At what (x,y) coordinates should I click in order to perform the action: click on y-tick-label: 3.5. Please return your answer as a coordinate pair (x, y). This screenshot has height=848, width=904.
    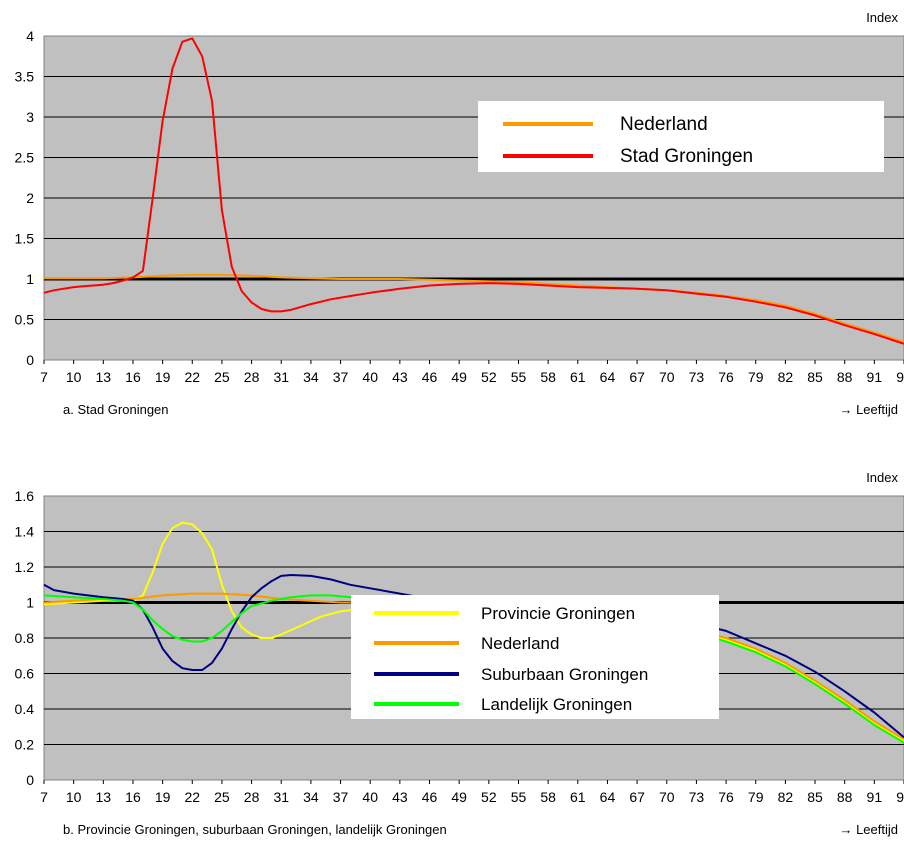
    Looking at the image, I should click on (25, 77).